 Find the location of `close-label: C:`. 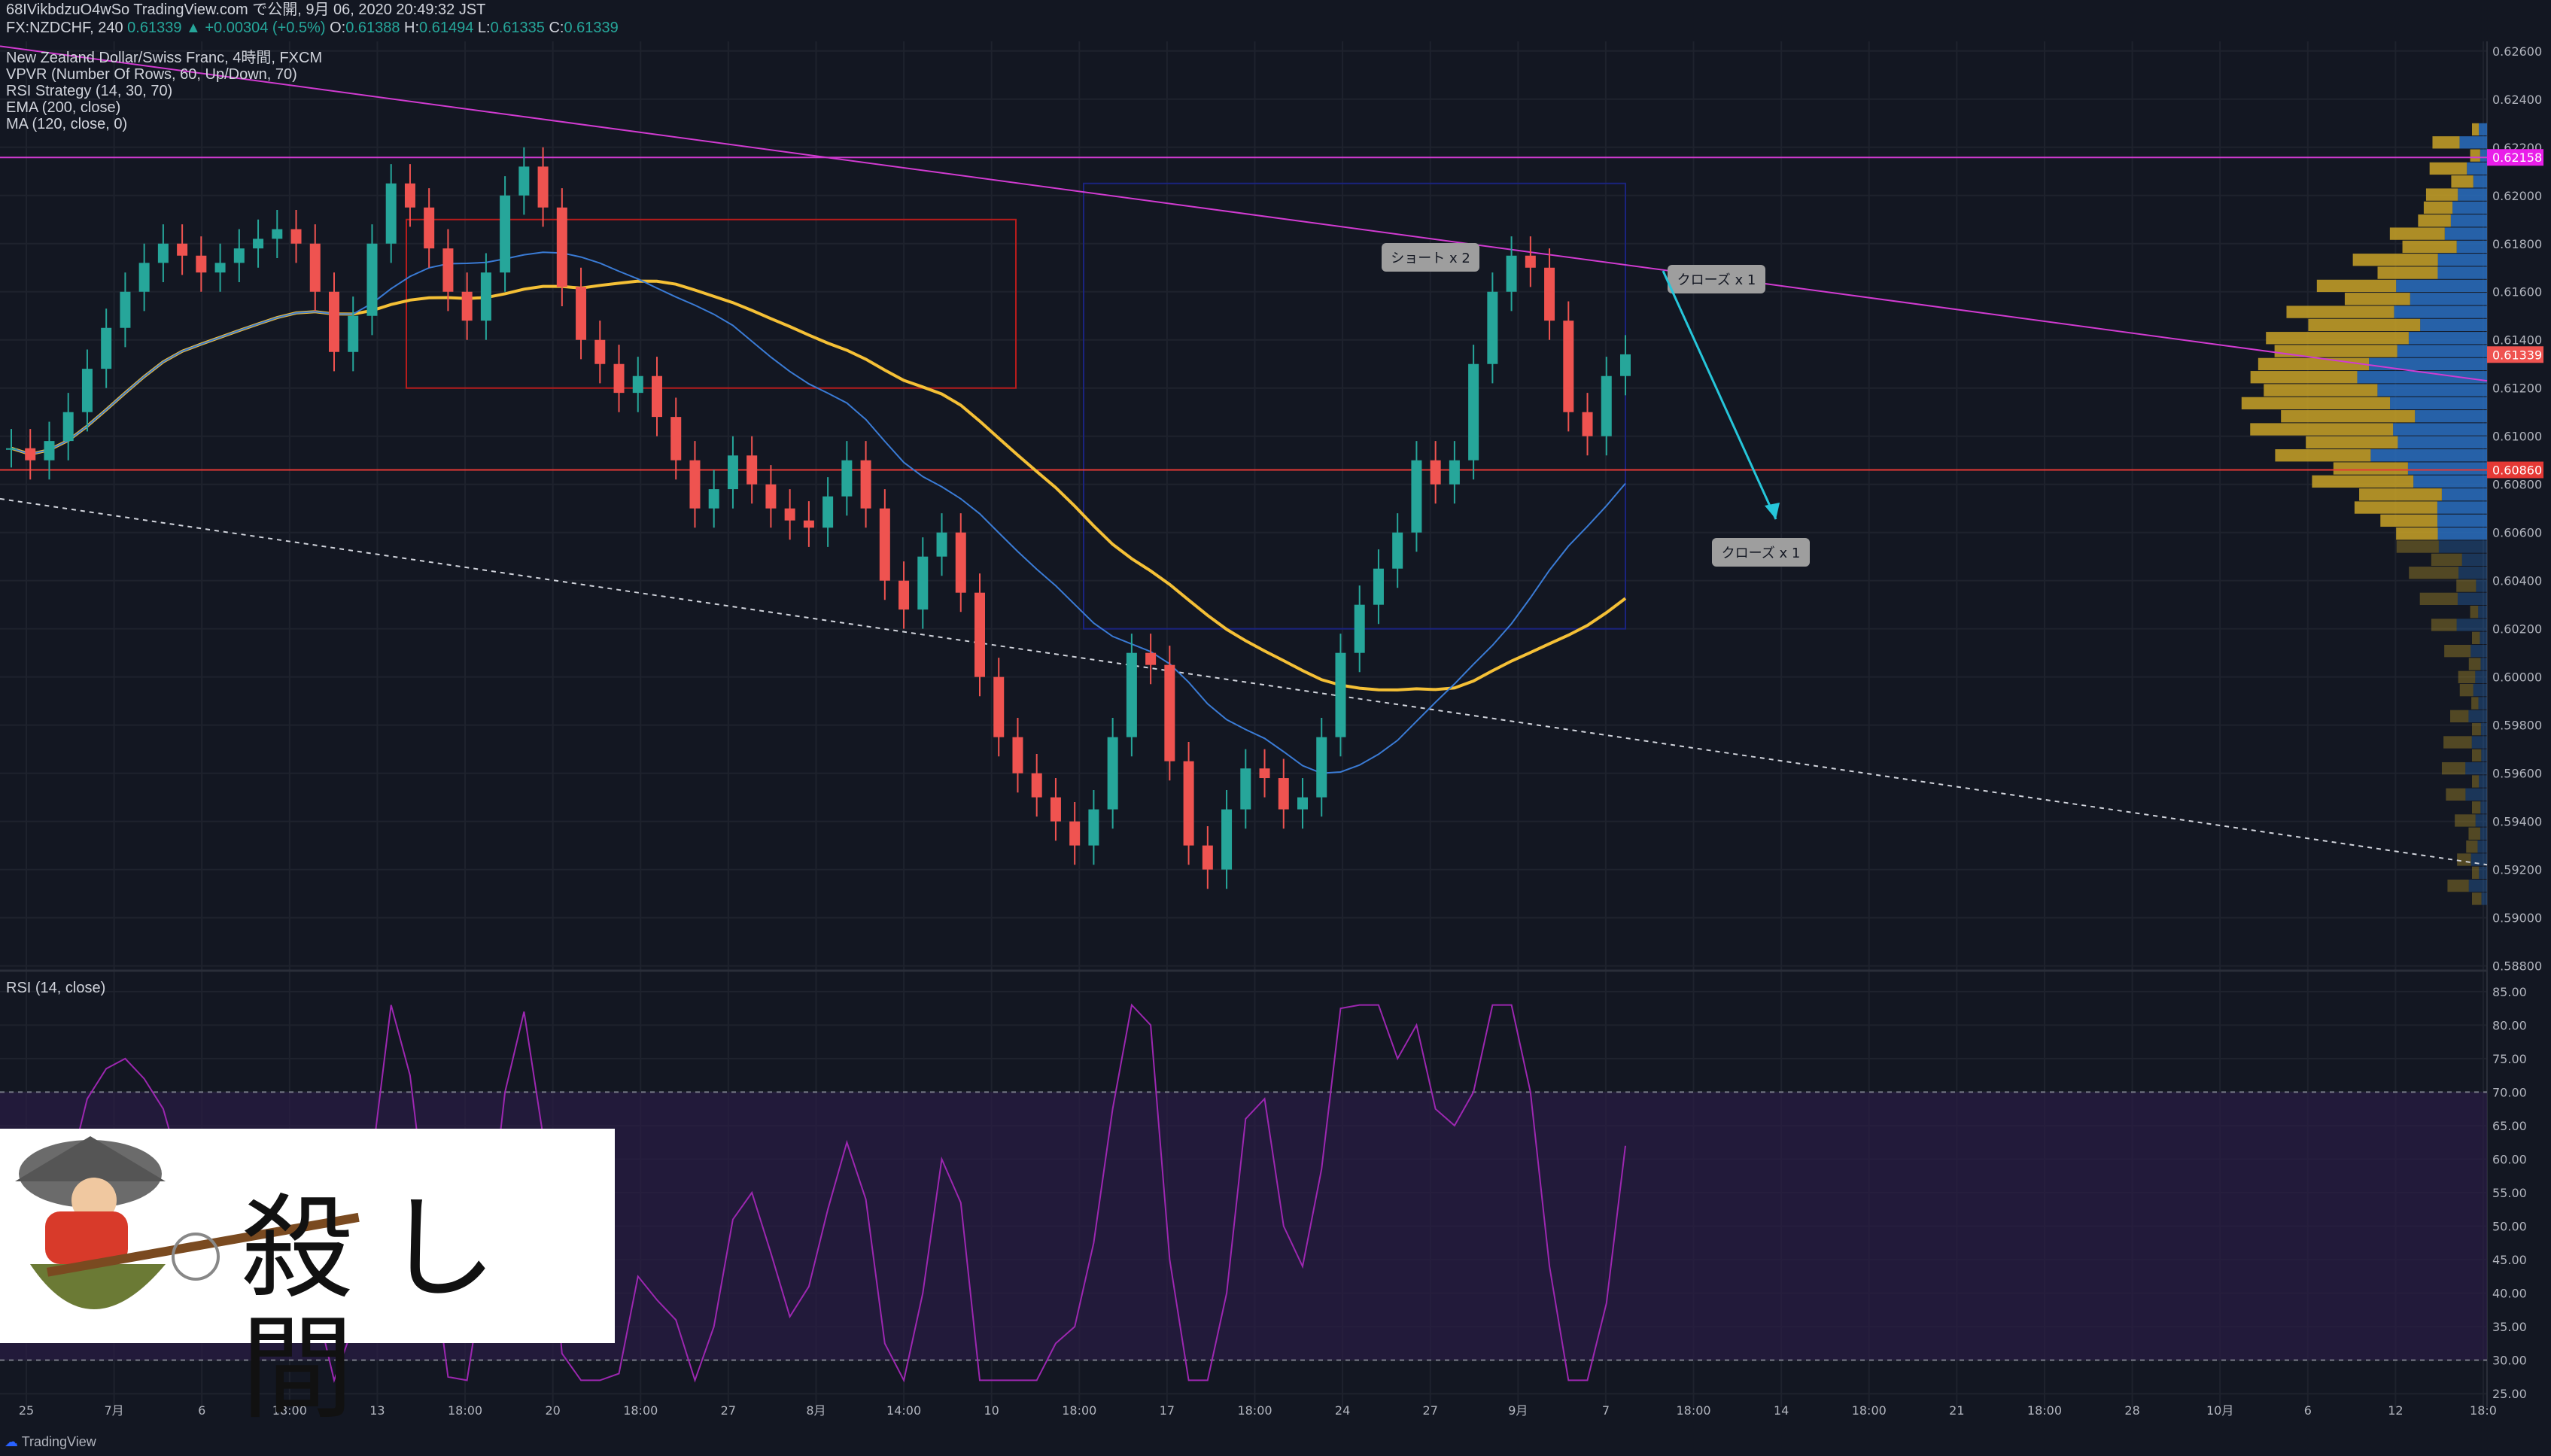

close-label: C: is located at coordinates (556, 28).